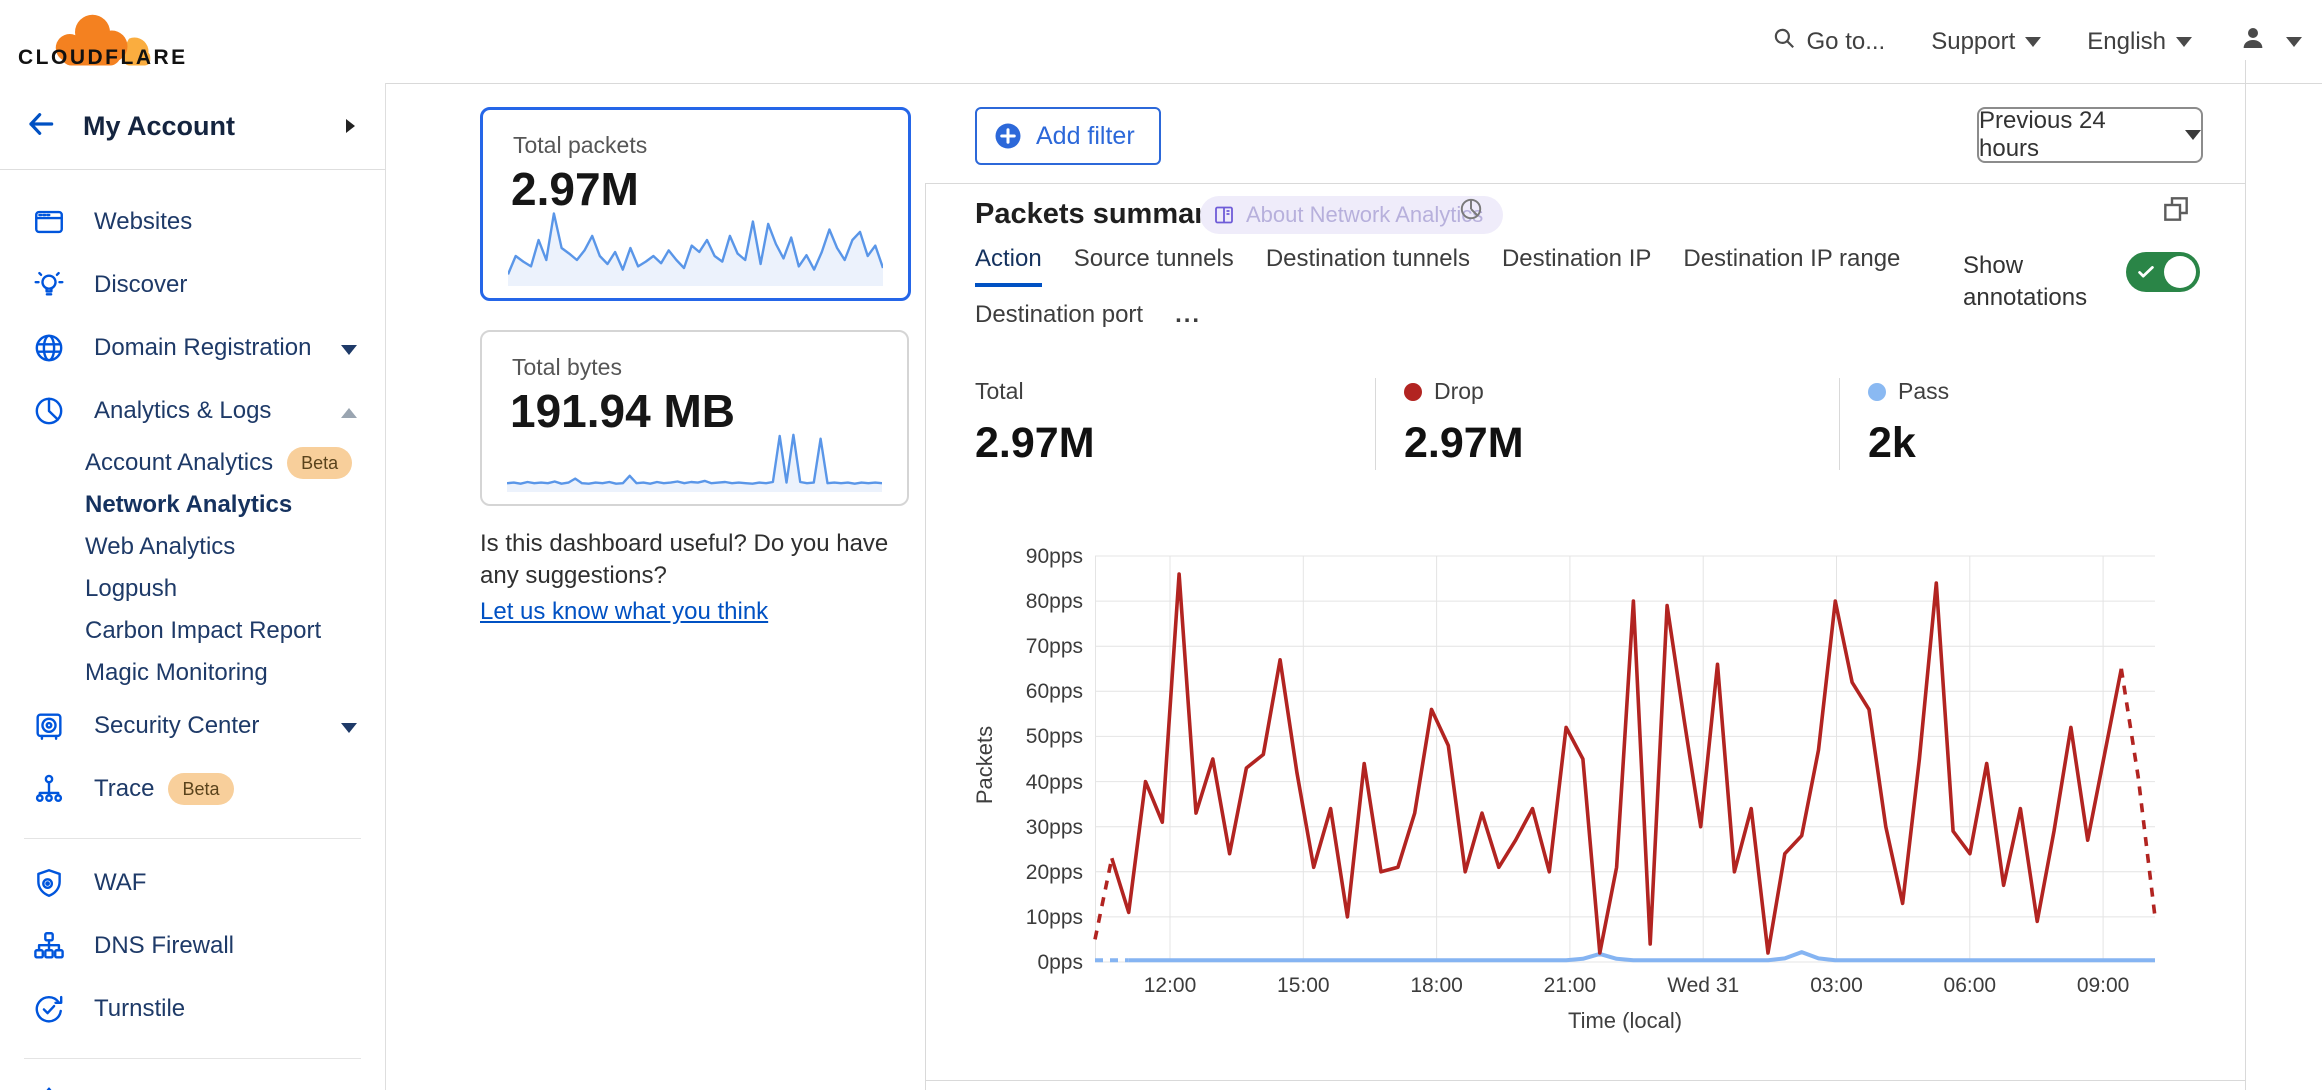  Describe the element at coordinates (2180, 272) in the screenshot. I see `toggle-knob` at that location.